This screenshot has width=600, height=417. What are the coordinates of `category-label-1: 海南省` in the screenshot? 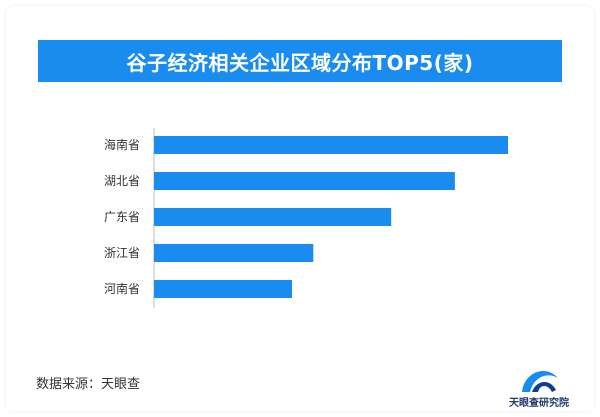 It's located at (122, 144).